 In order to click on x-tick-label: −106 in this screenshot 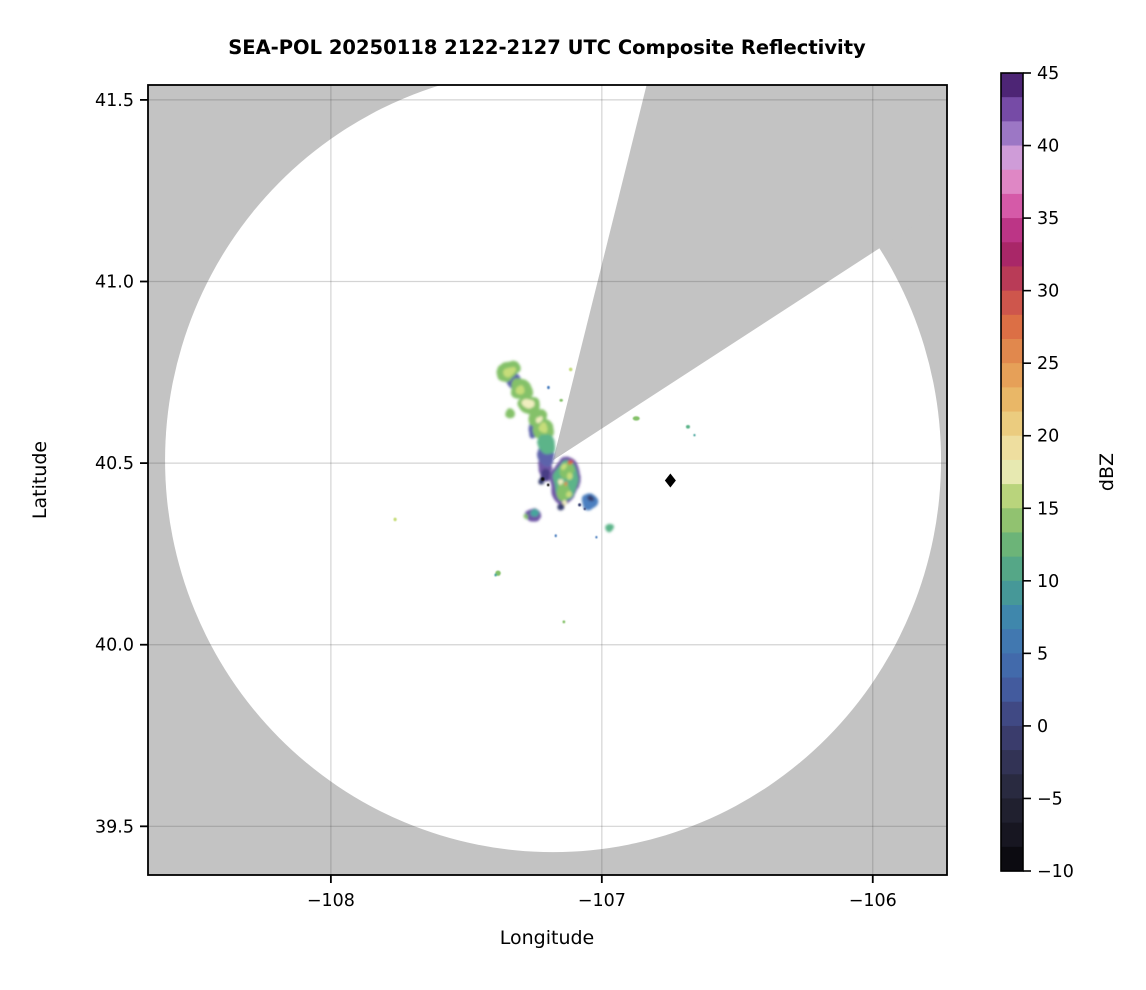, I will do `click(873, 901)`.